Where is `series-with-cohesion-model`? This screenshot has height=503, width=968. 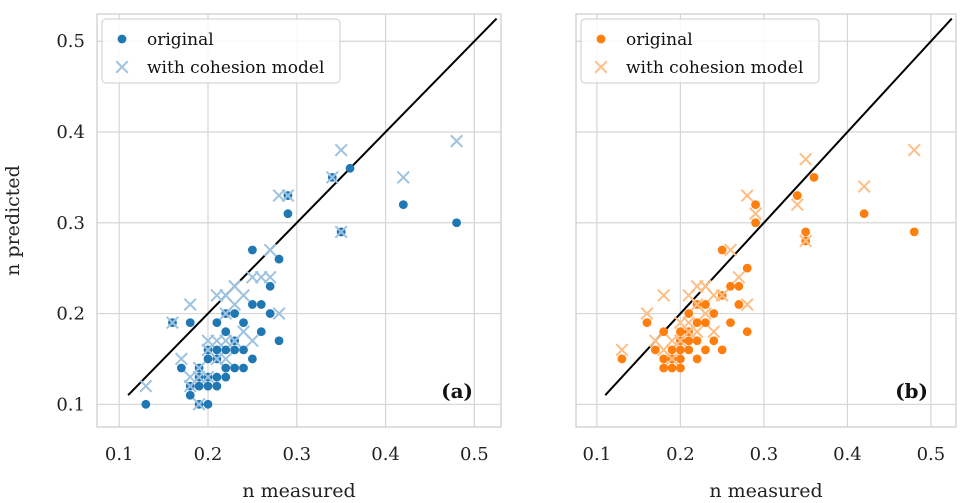 series-with-cohesion-model is located at coordinates (768, 254).